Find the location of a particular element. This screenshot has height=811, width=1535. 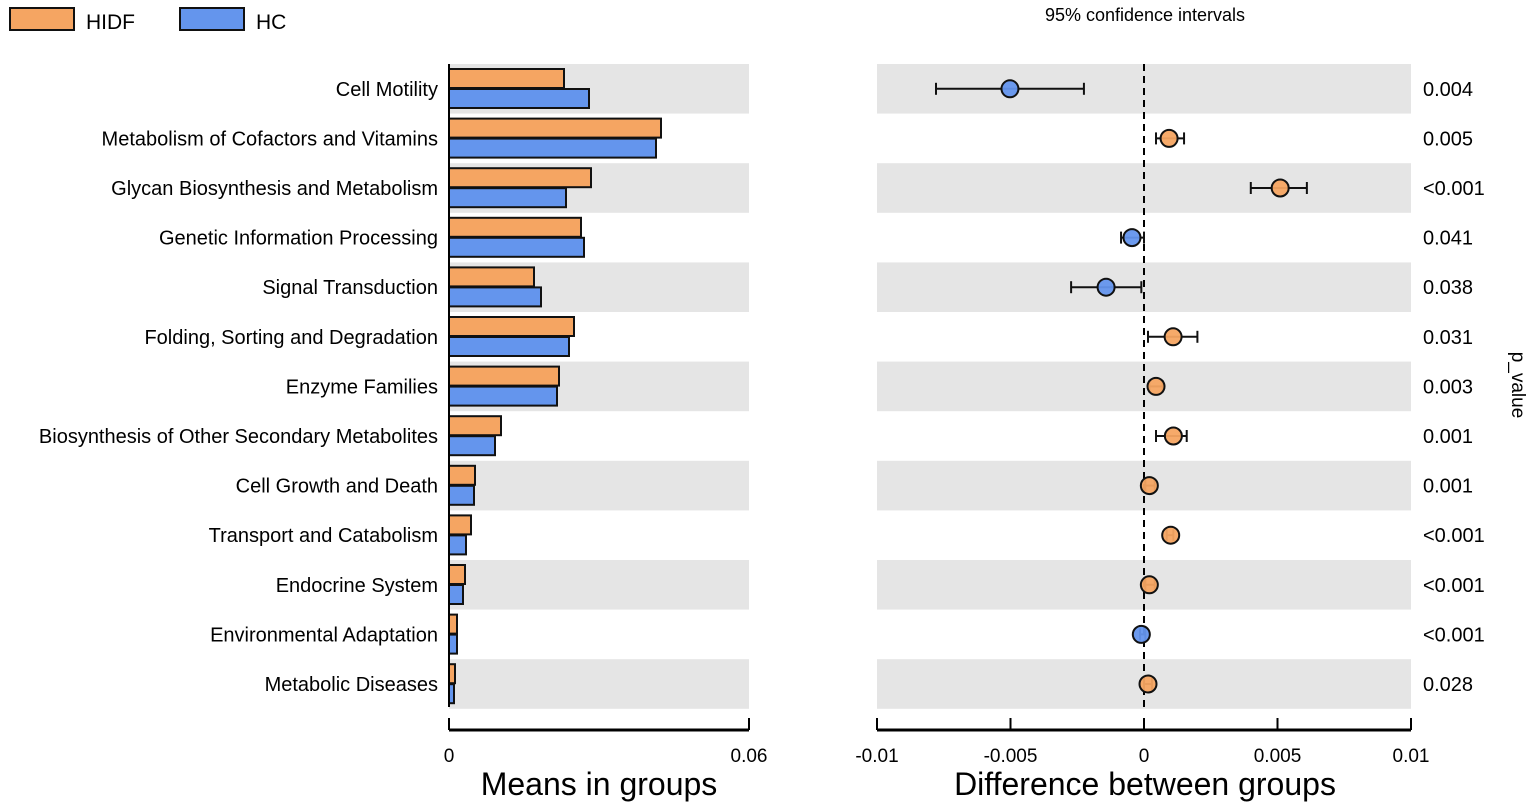

category-label: Genetic Information Processing is located at coordinates (298, 239).